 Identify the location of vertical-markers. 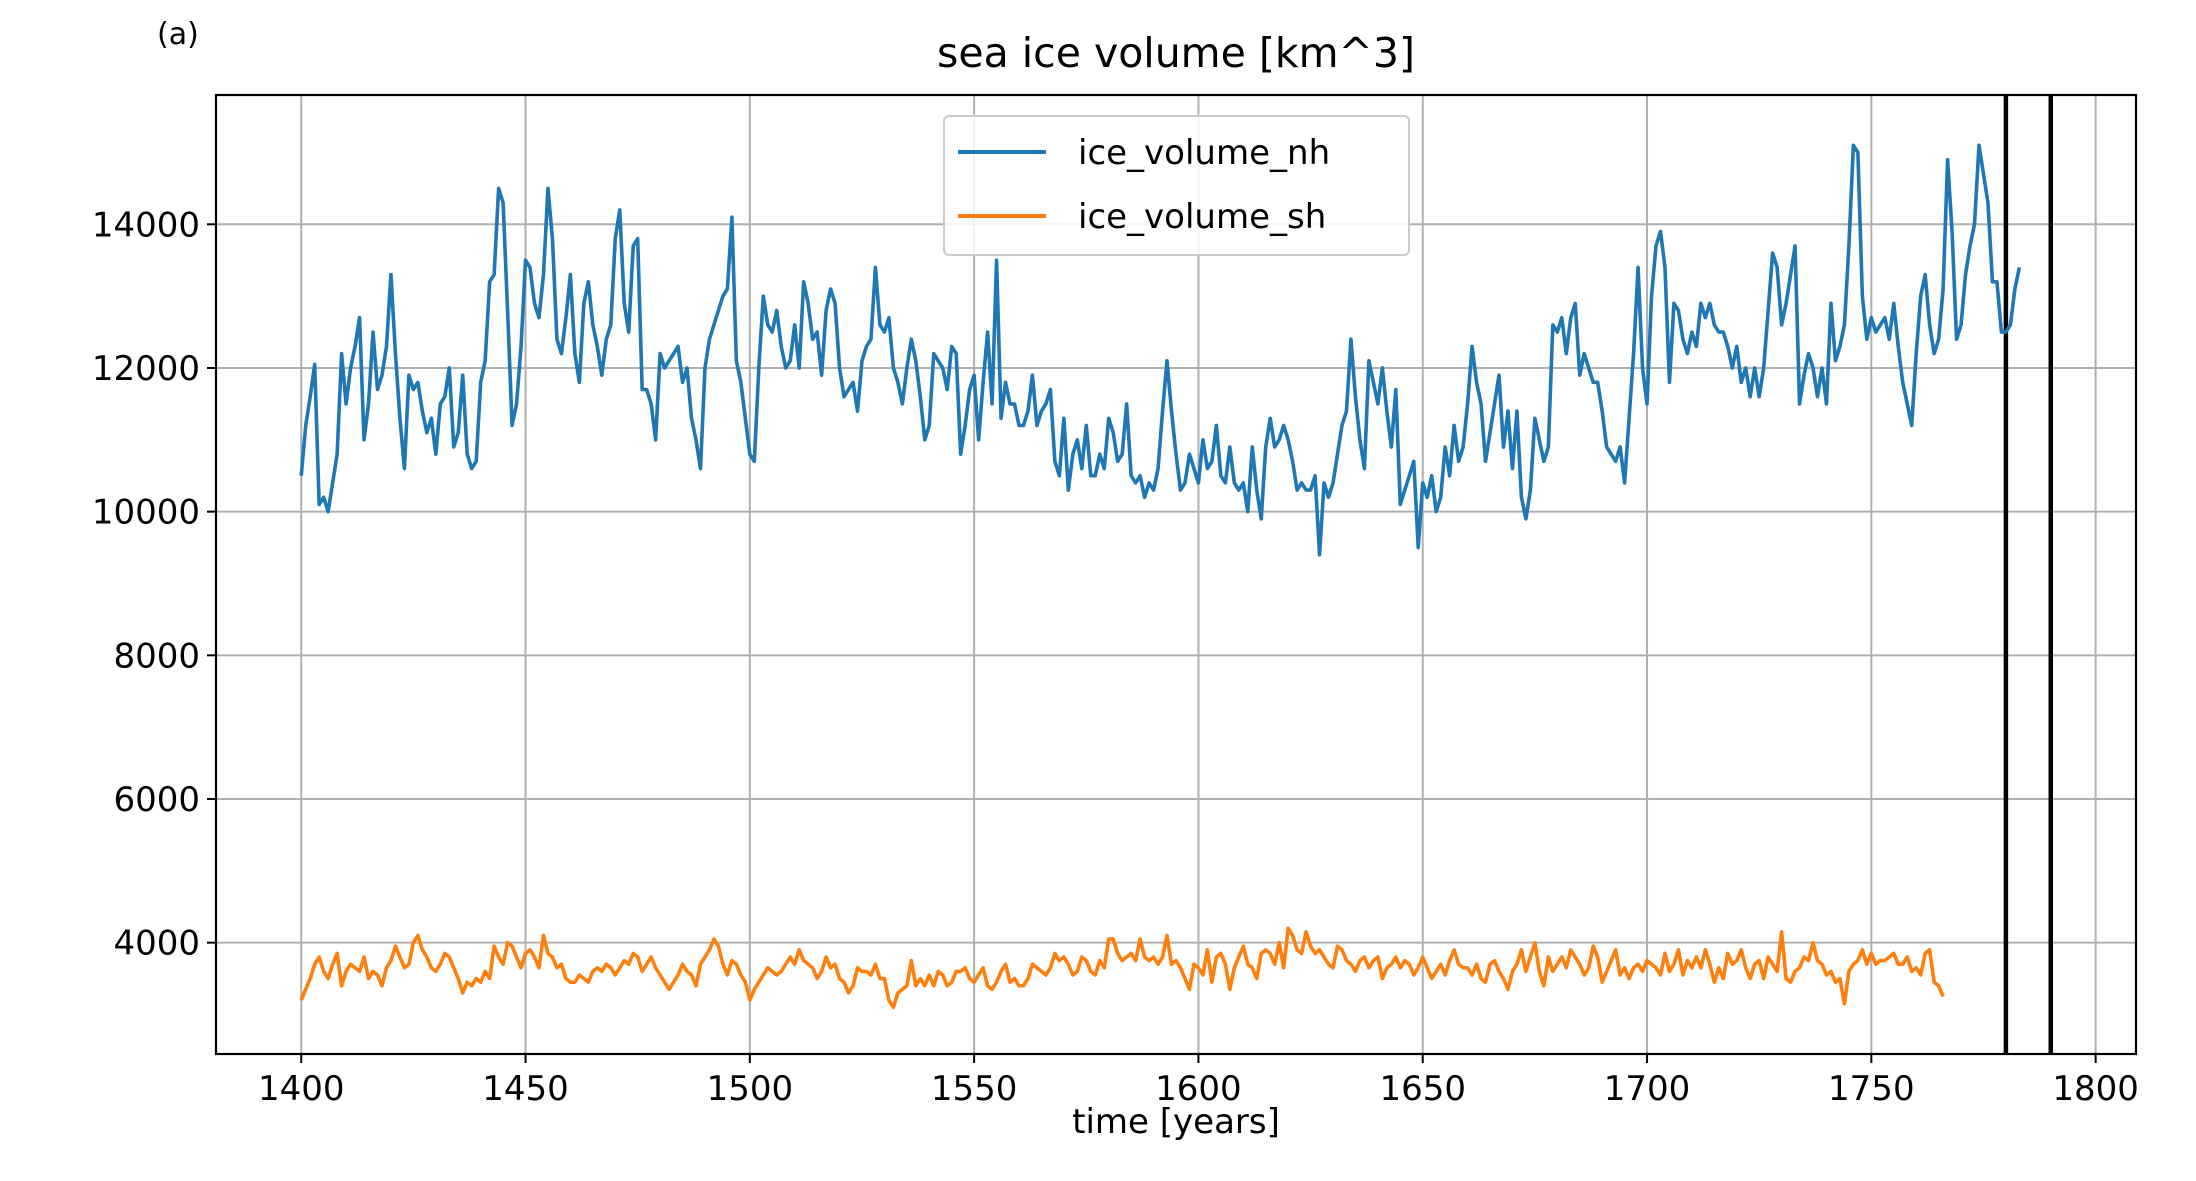
(2028, 574).